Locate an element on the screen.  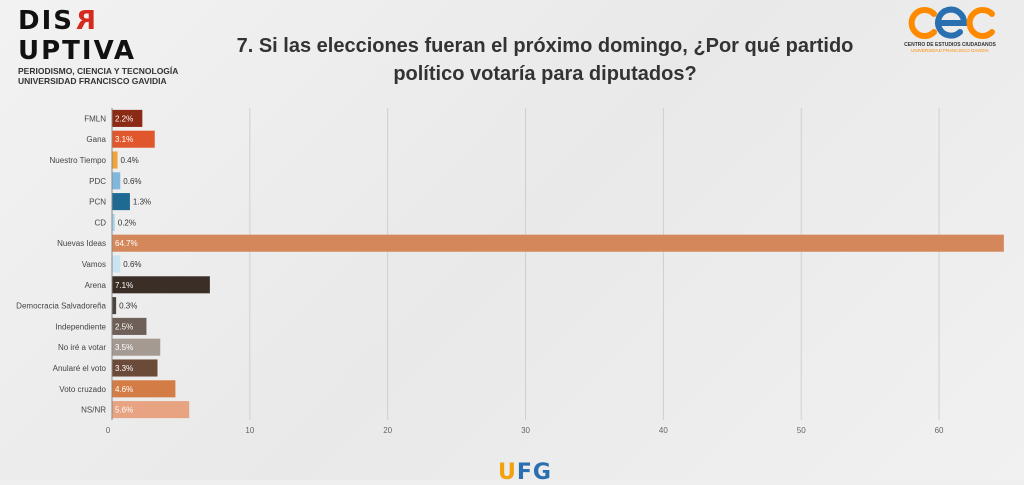
category-label: No iré a votar is located at coordinates (82, 347).